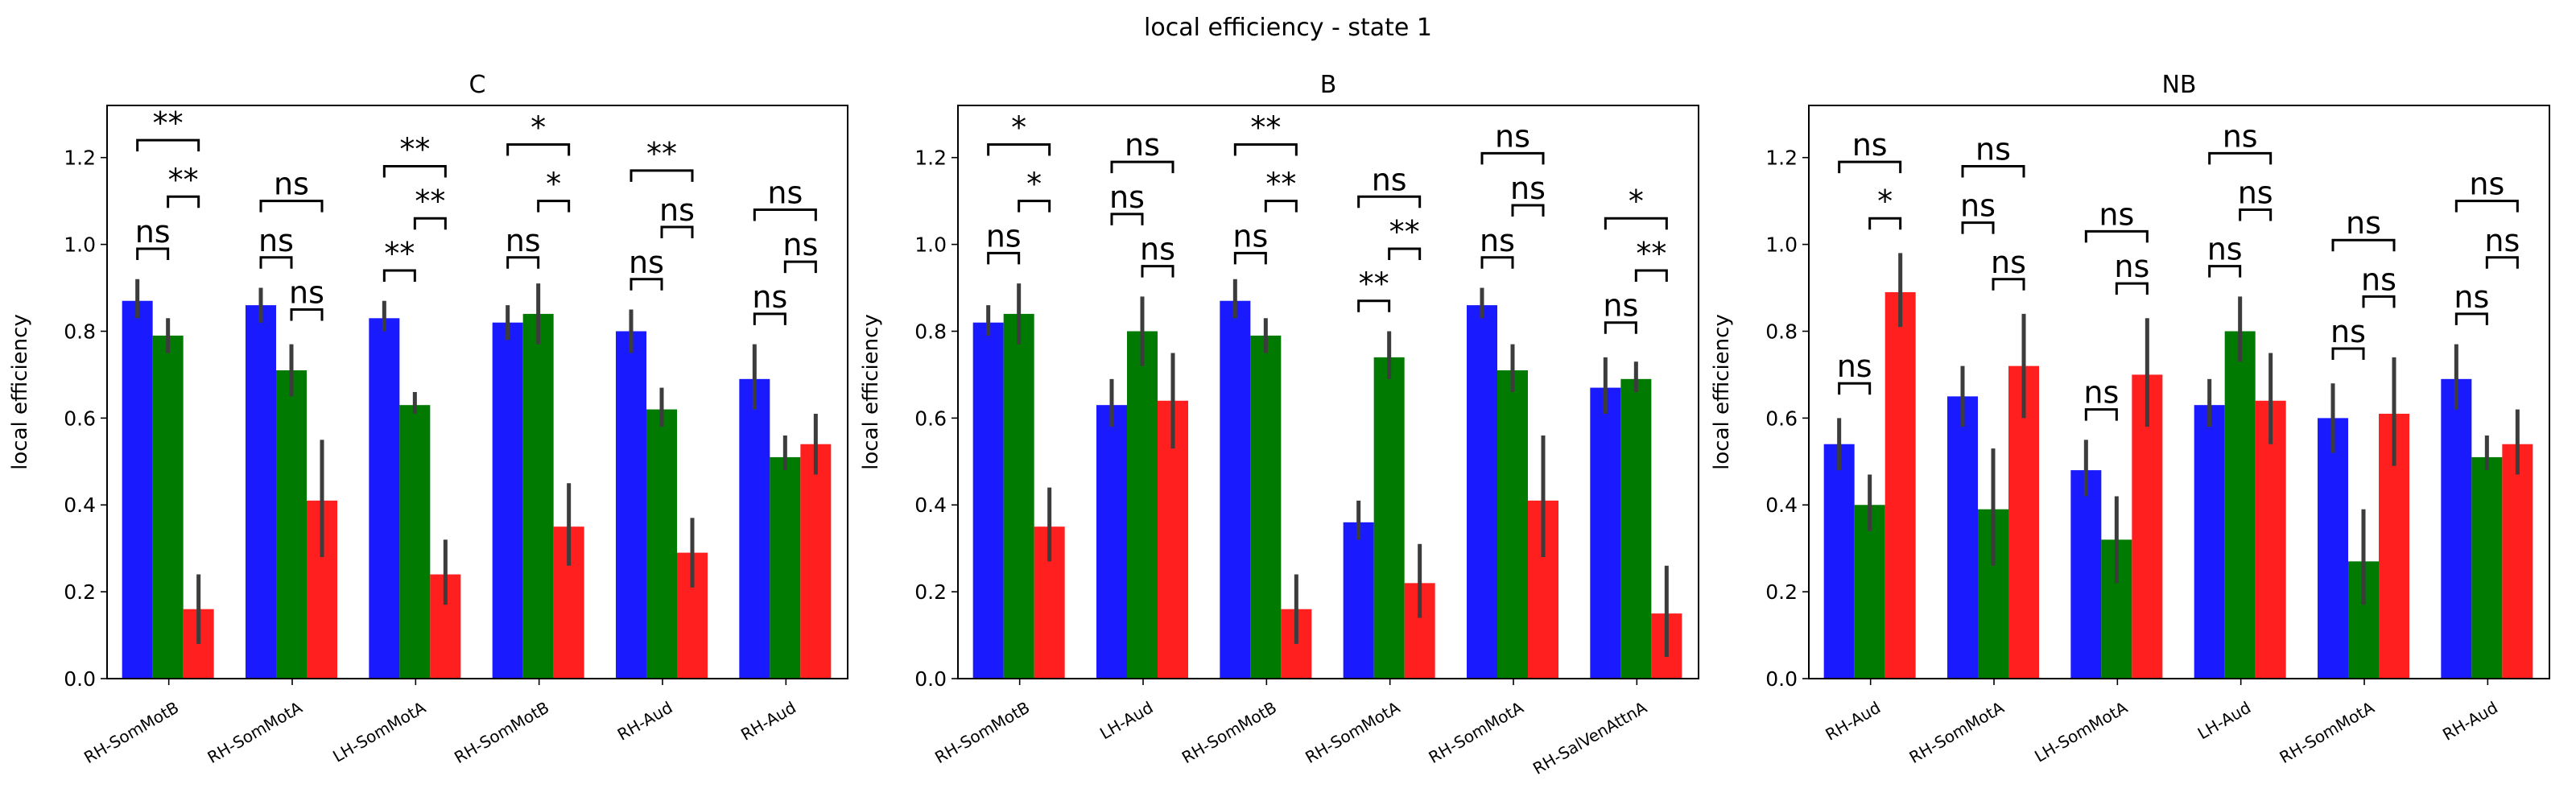  What do you see at coordinates (1781, 505) in the screenshot?
I see `y-tick-label: 0.4` at bounding box center [1781, 505].